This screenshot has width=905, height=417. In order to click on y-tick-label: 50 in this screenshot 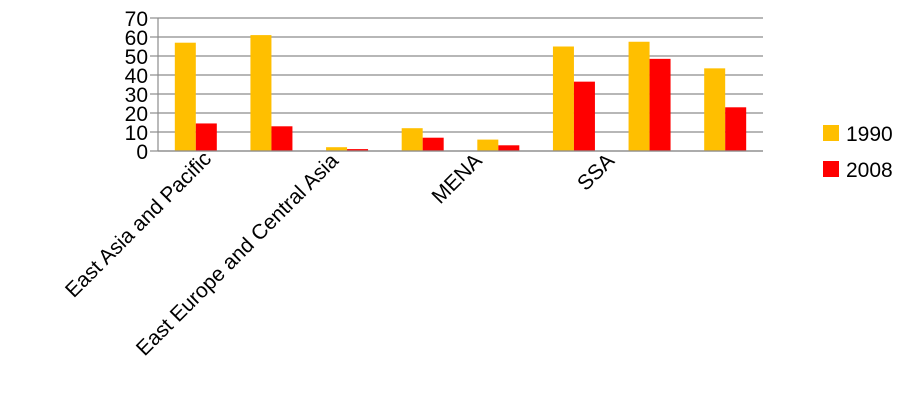, I will do `click(136, 57)`.